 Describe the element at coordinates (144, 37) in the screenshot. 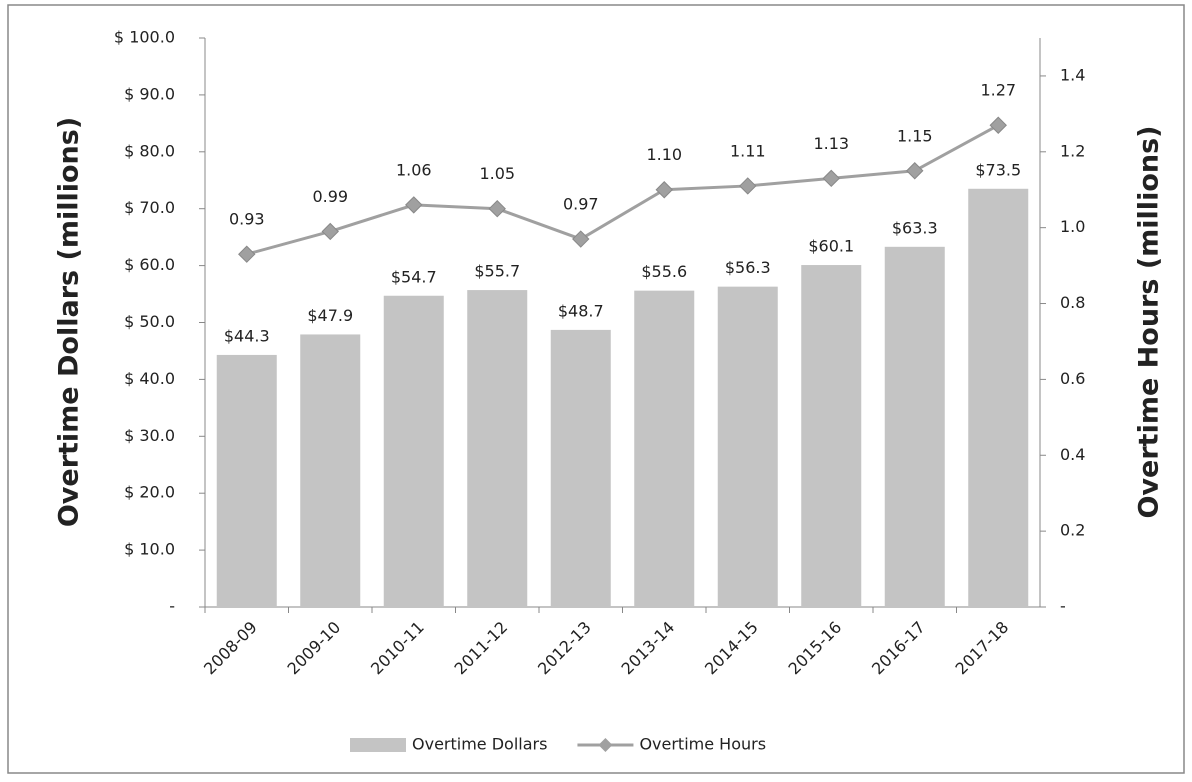

I see `y-tick-label: $ 100.0` at that location.